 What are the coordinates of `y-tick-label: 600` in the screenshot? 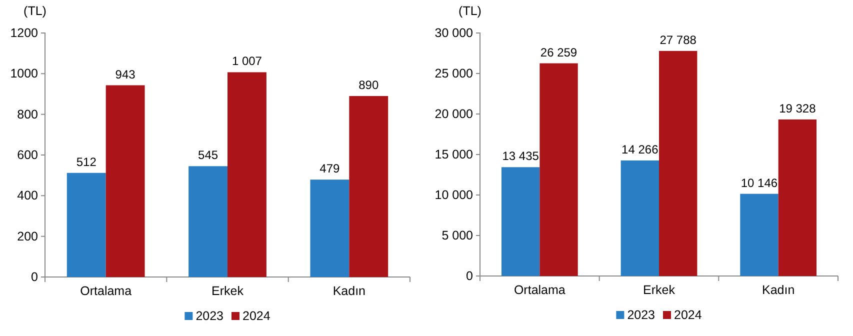 It's located at (27, 155).